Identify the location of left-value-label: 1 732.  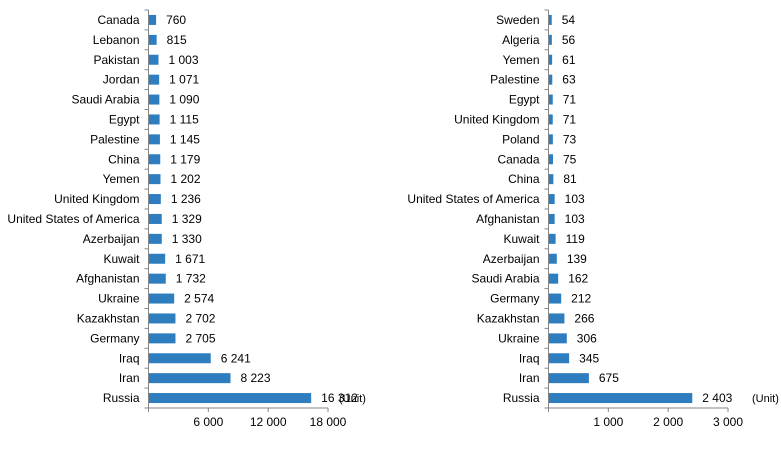
(191, 279).